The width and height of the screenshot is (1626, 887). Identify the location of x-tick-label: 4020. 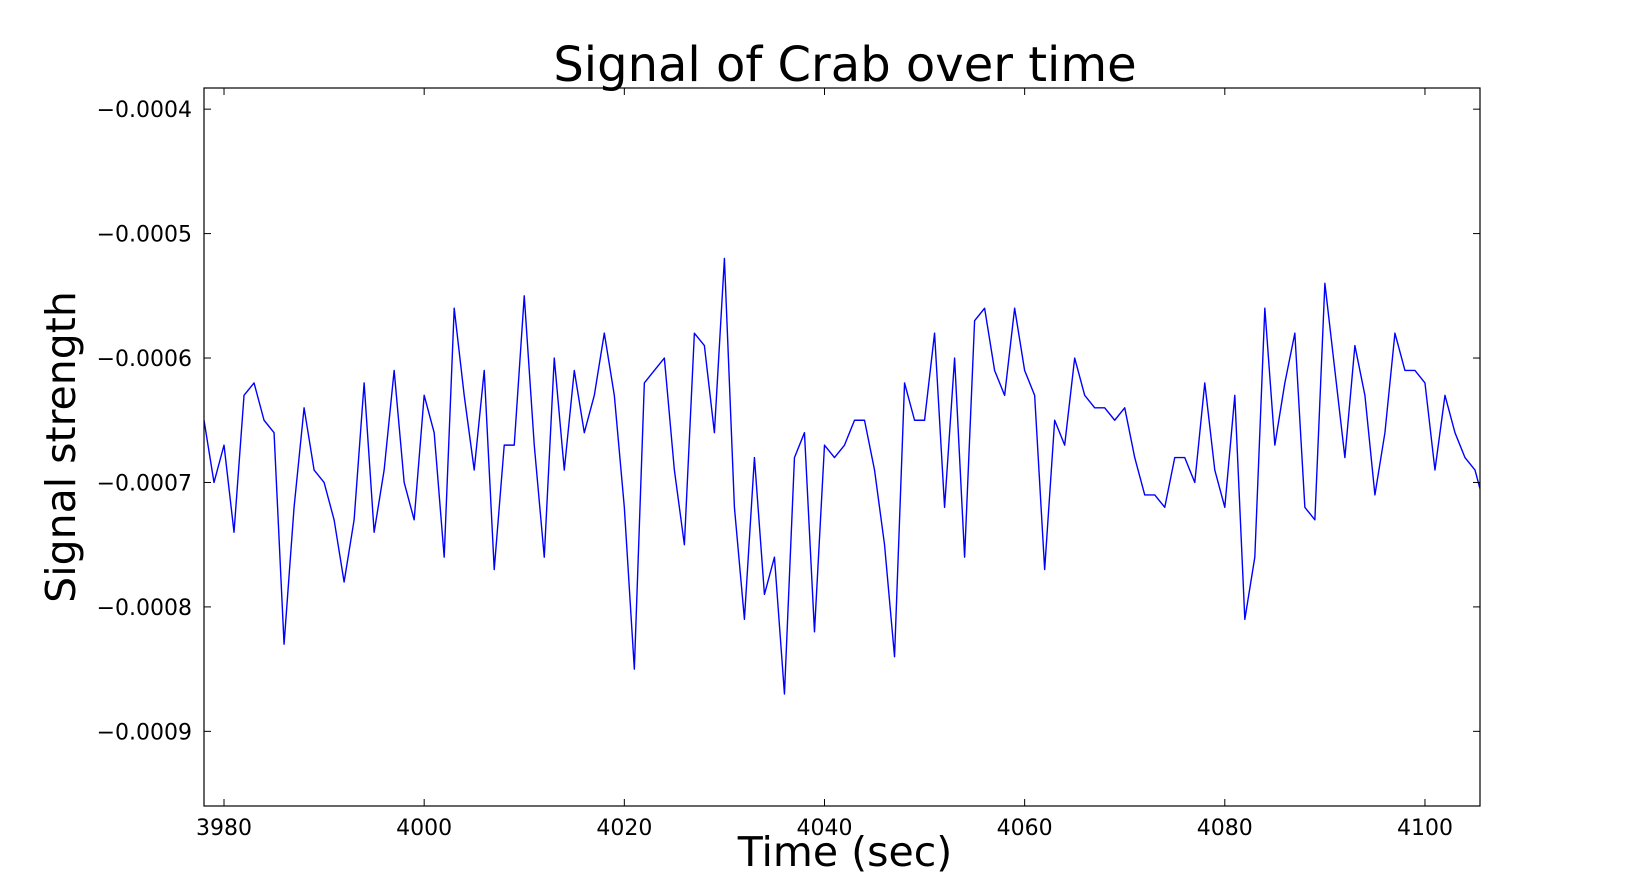
(624, 828).